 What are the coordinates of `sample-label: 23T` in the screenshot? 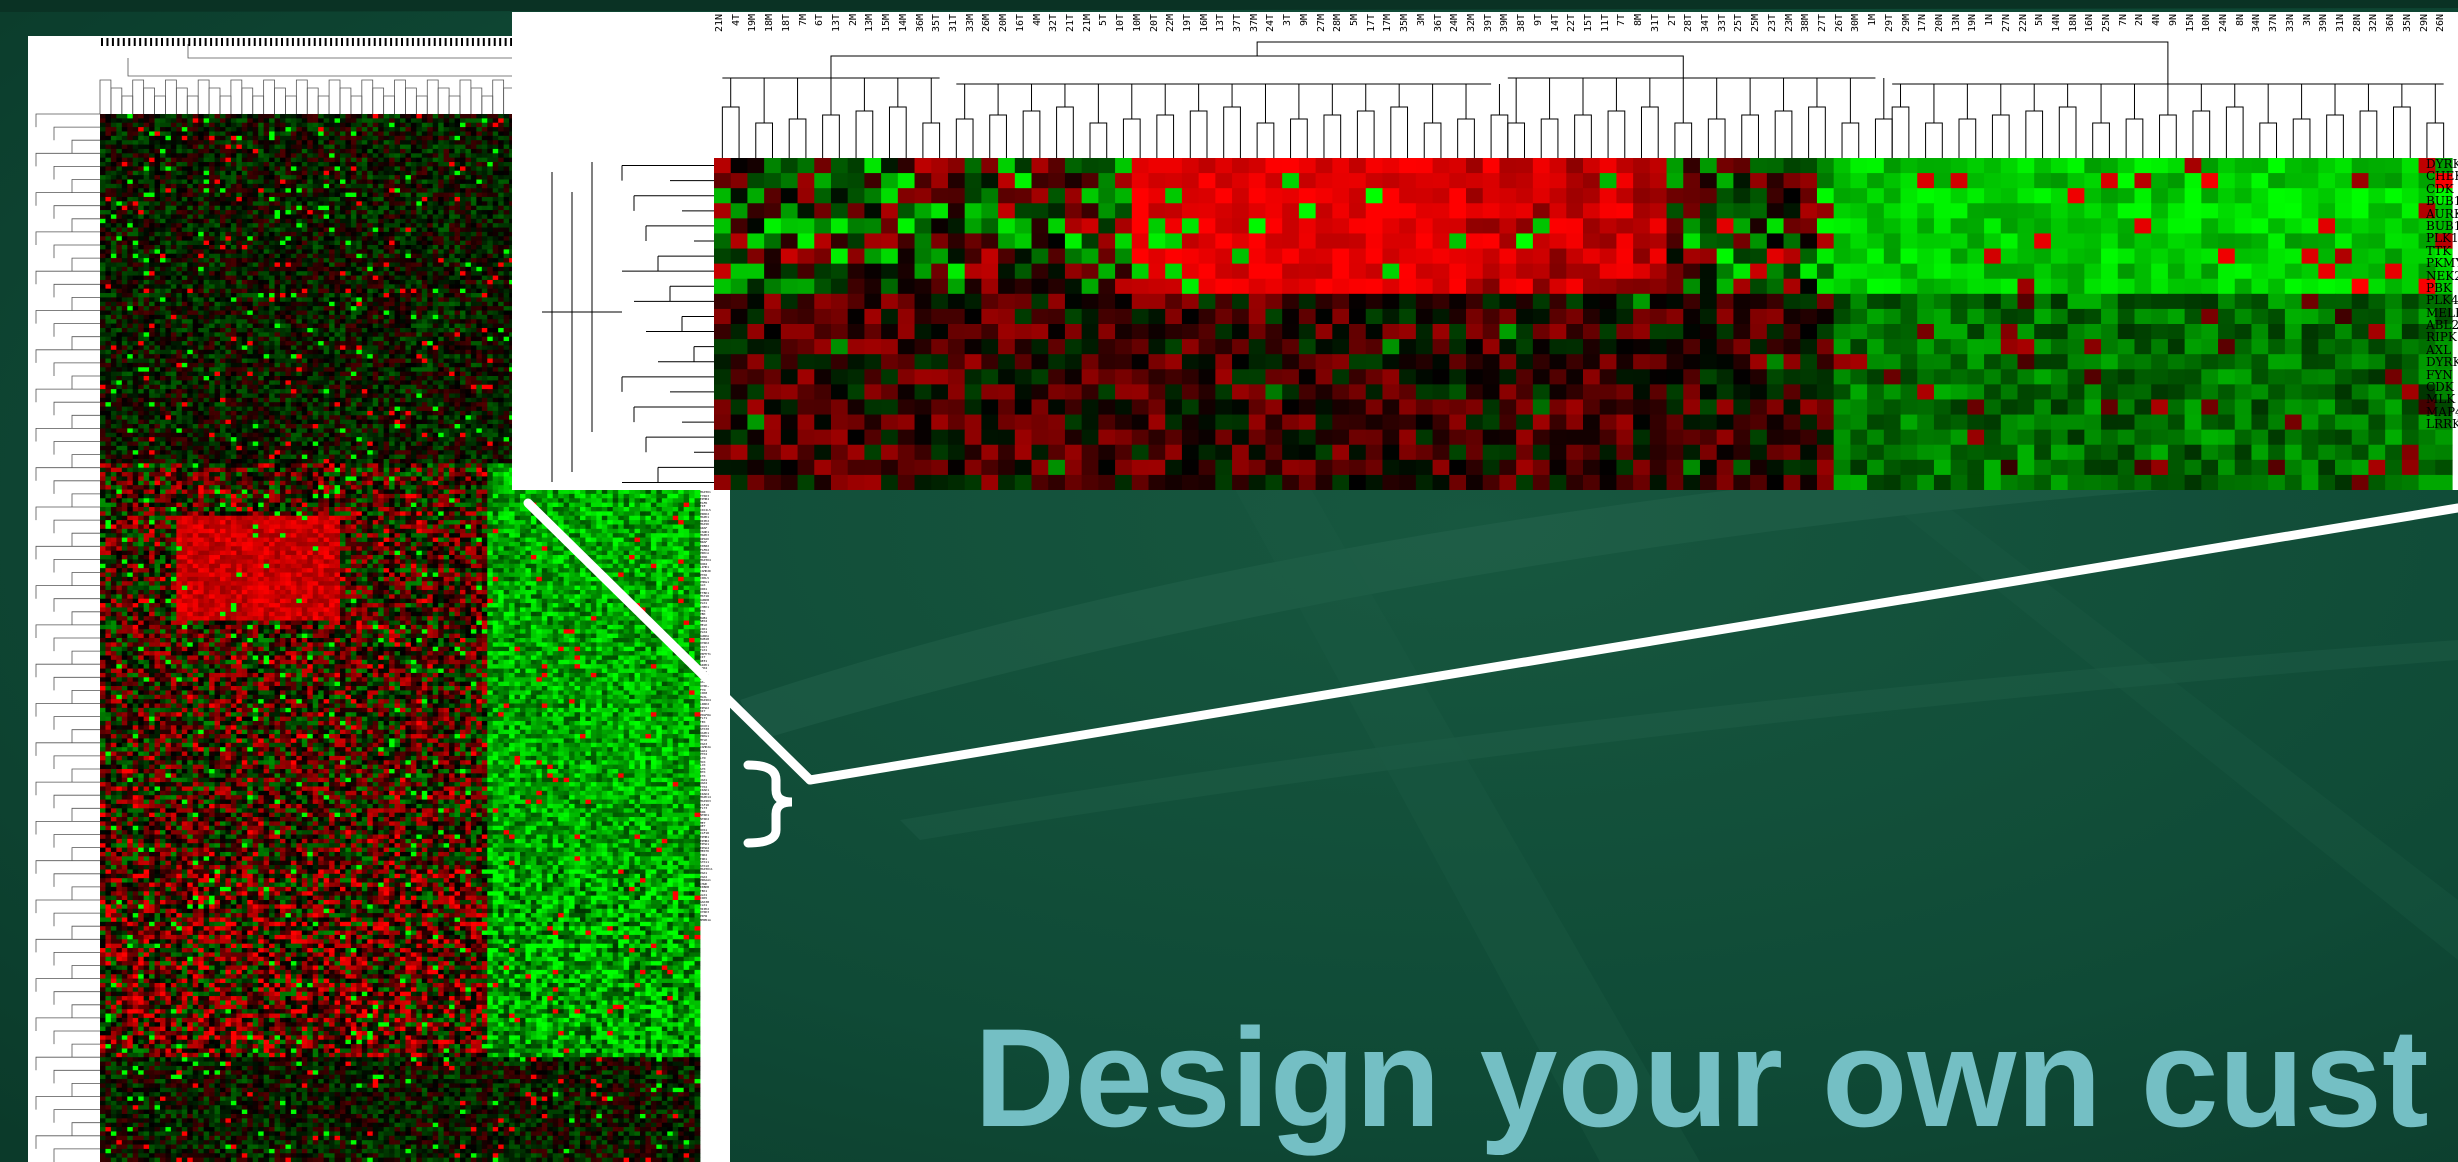 It's located at (1772, 48).